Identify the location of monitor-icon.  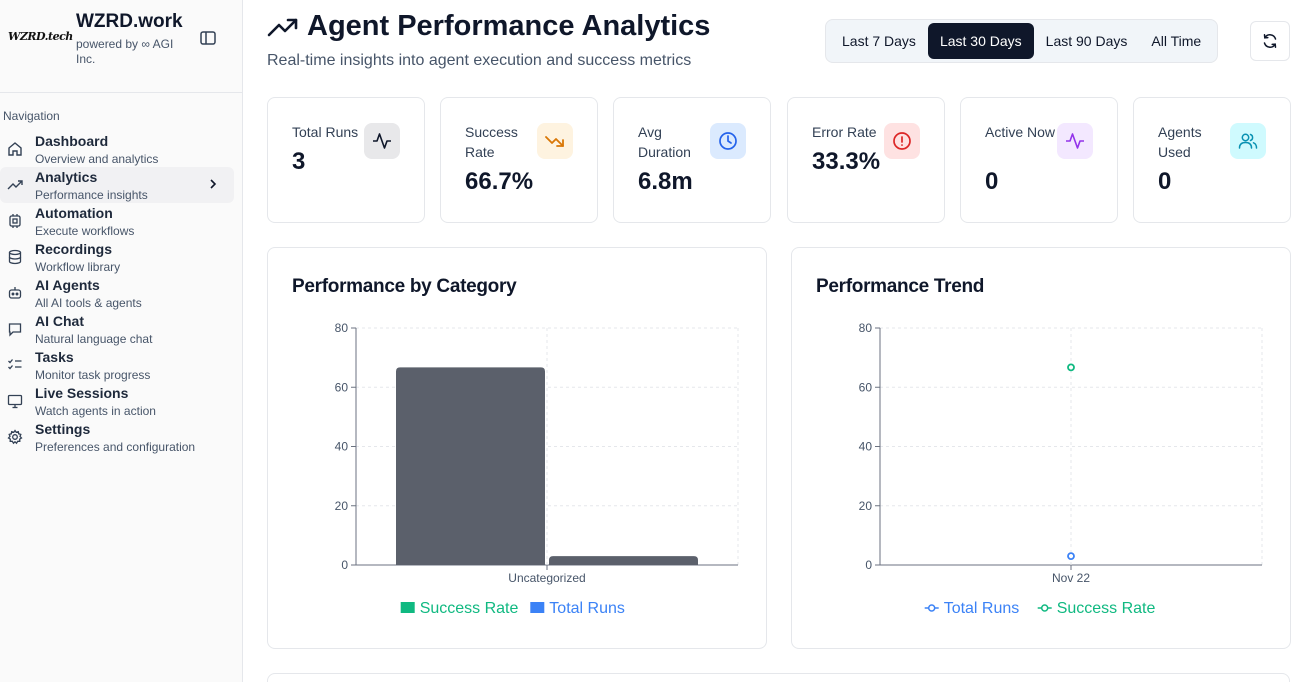
(15, 401).